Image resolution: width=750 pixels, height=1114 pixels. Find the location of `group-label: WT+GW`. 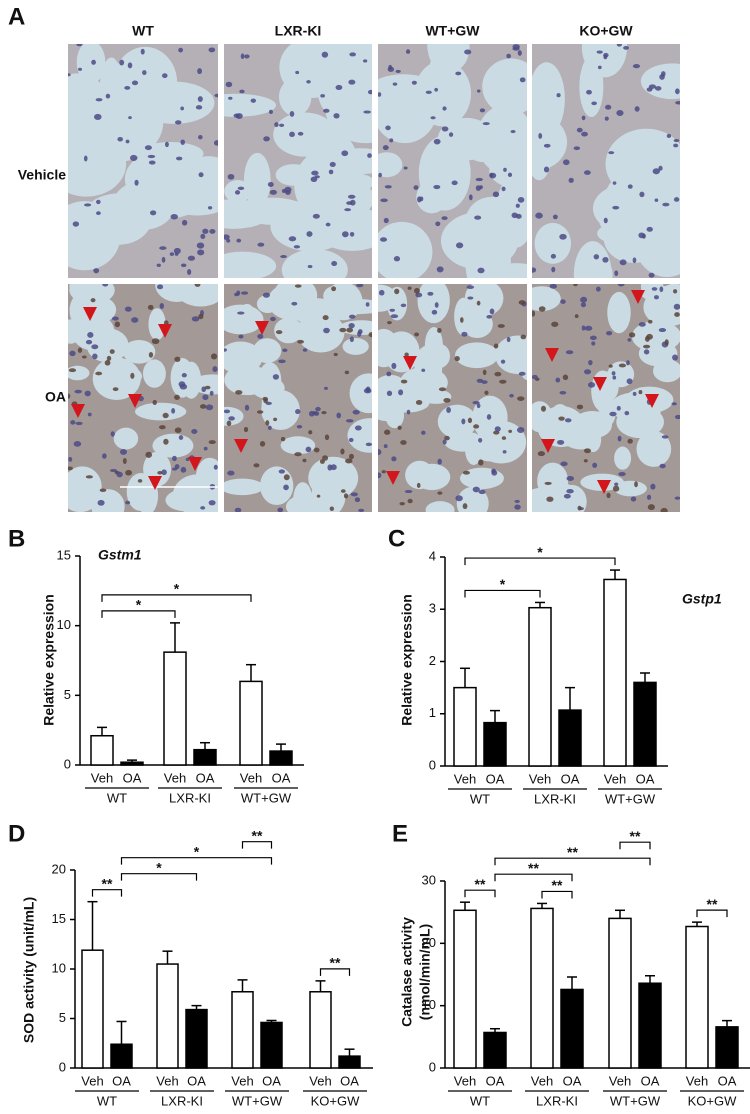

group-label: WT+GW is located at coordinates (630, 798).